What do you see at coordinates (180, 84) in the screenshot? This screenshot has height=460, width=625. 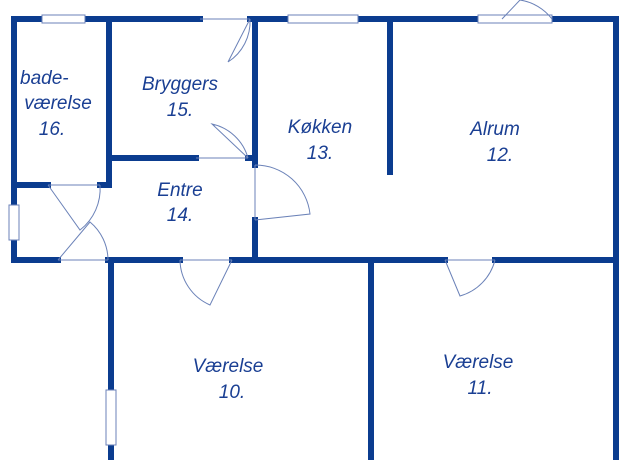 I see `room-label: Bryggers` at bounding box center [180, 84].